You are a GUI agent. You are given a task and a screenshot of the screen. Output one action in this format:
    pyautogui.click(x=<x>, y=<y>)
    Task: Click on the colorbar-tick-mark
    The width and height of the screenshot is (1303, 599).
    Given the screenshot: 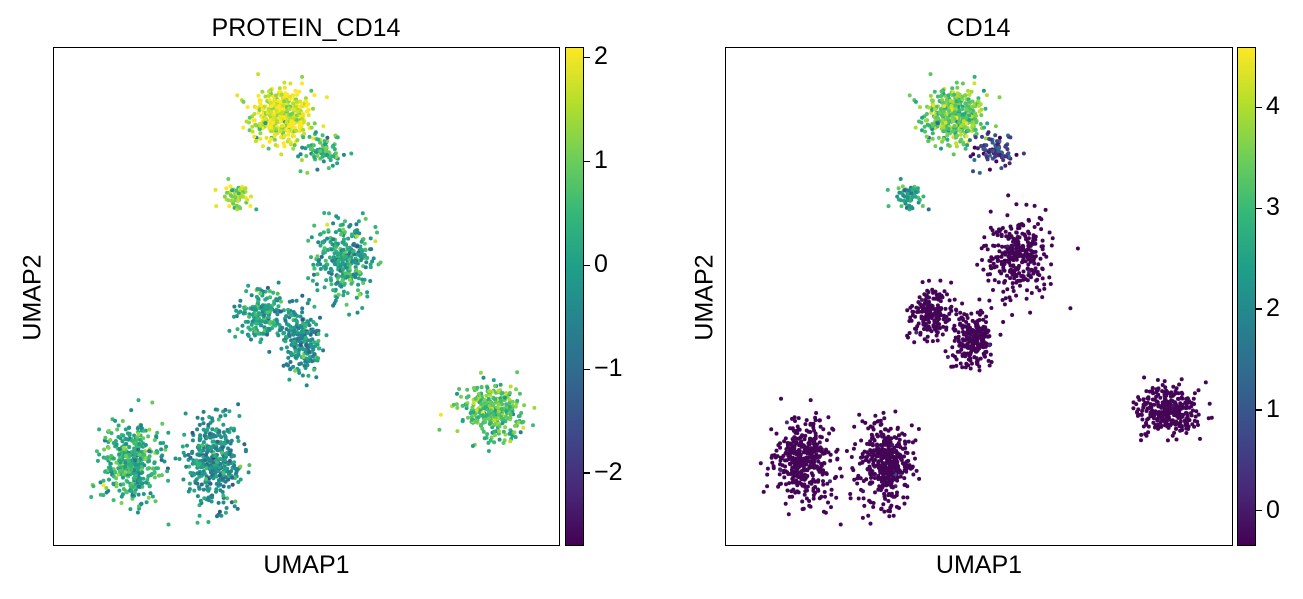 What is the action you would take?
    pyautogui.click(x=1259, y=510)
    